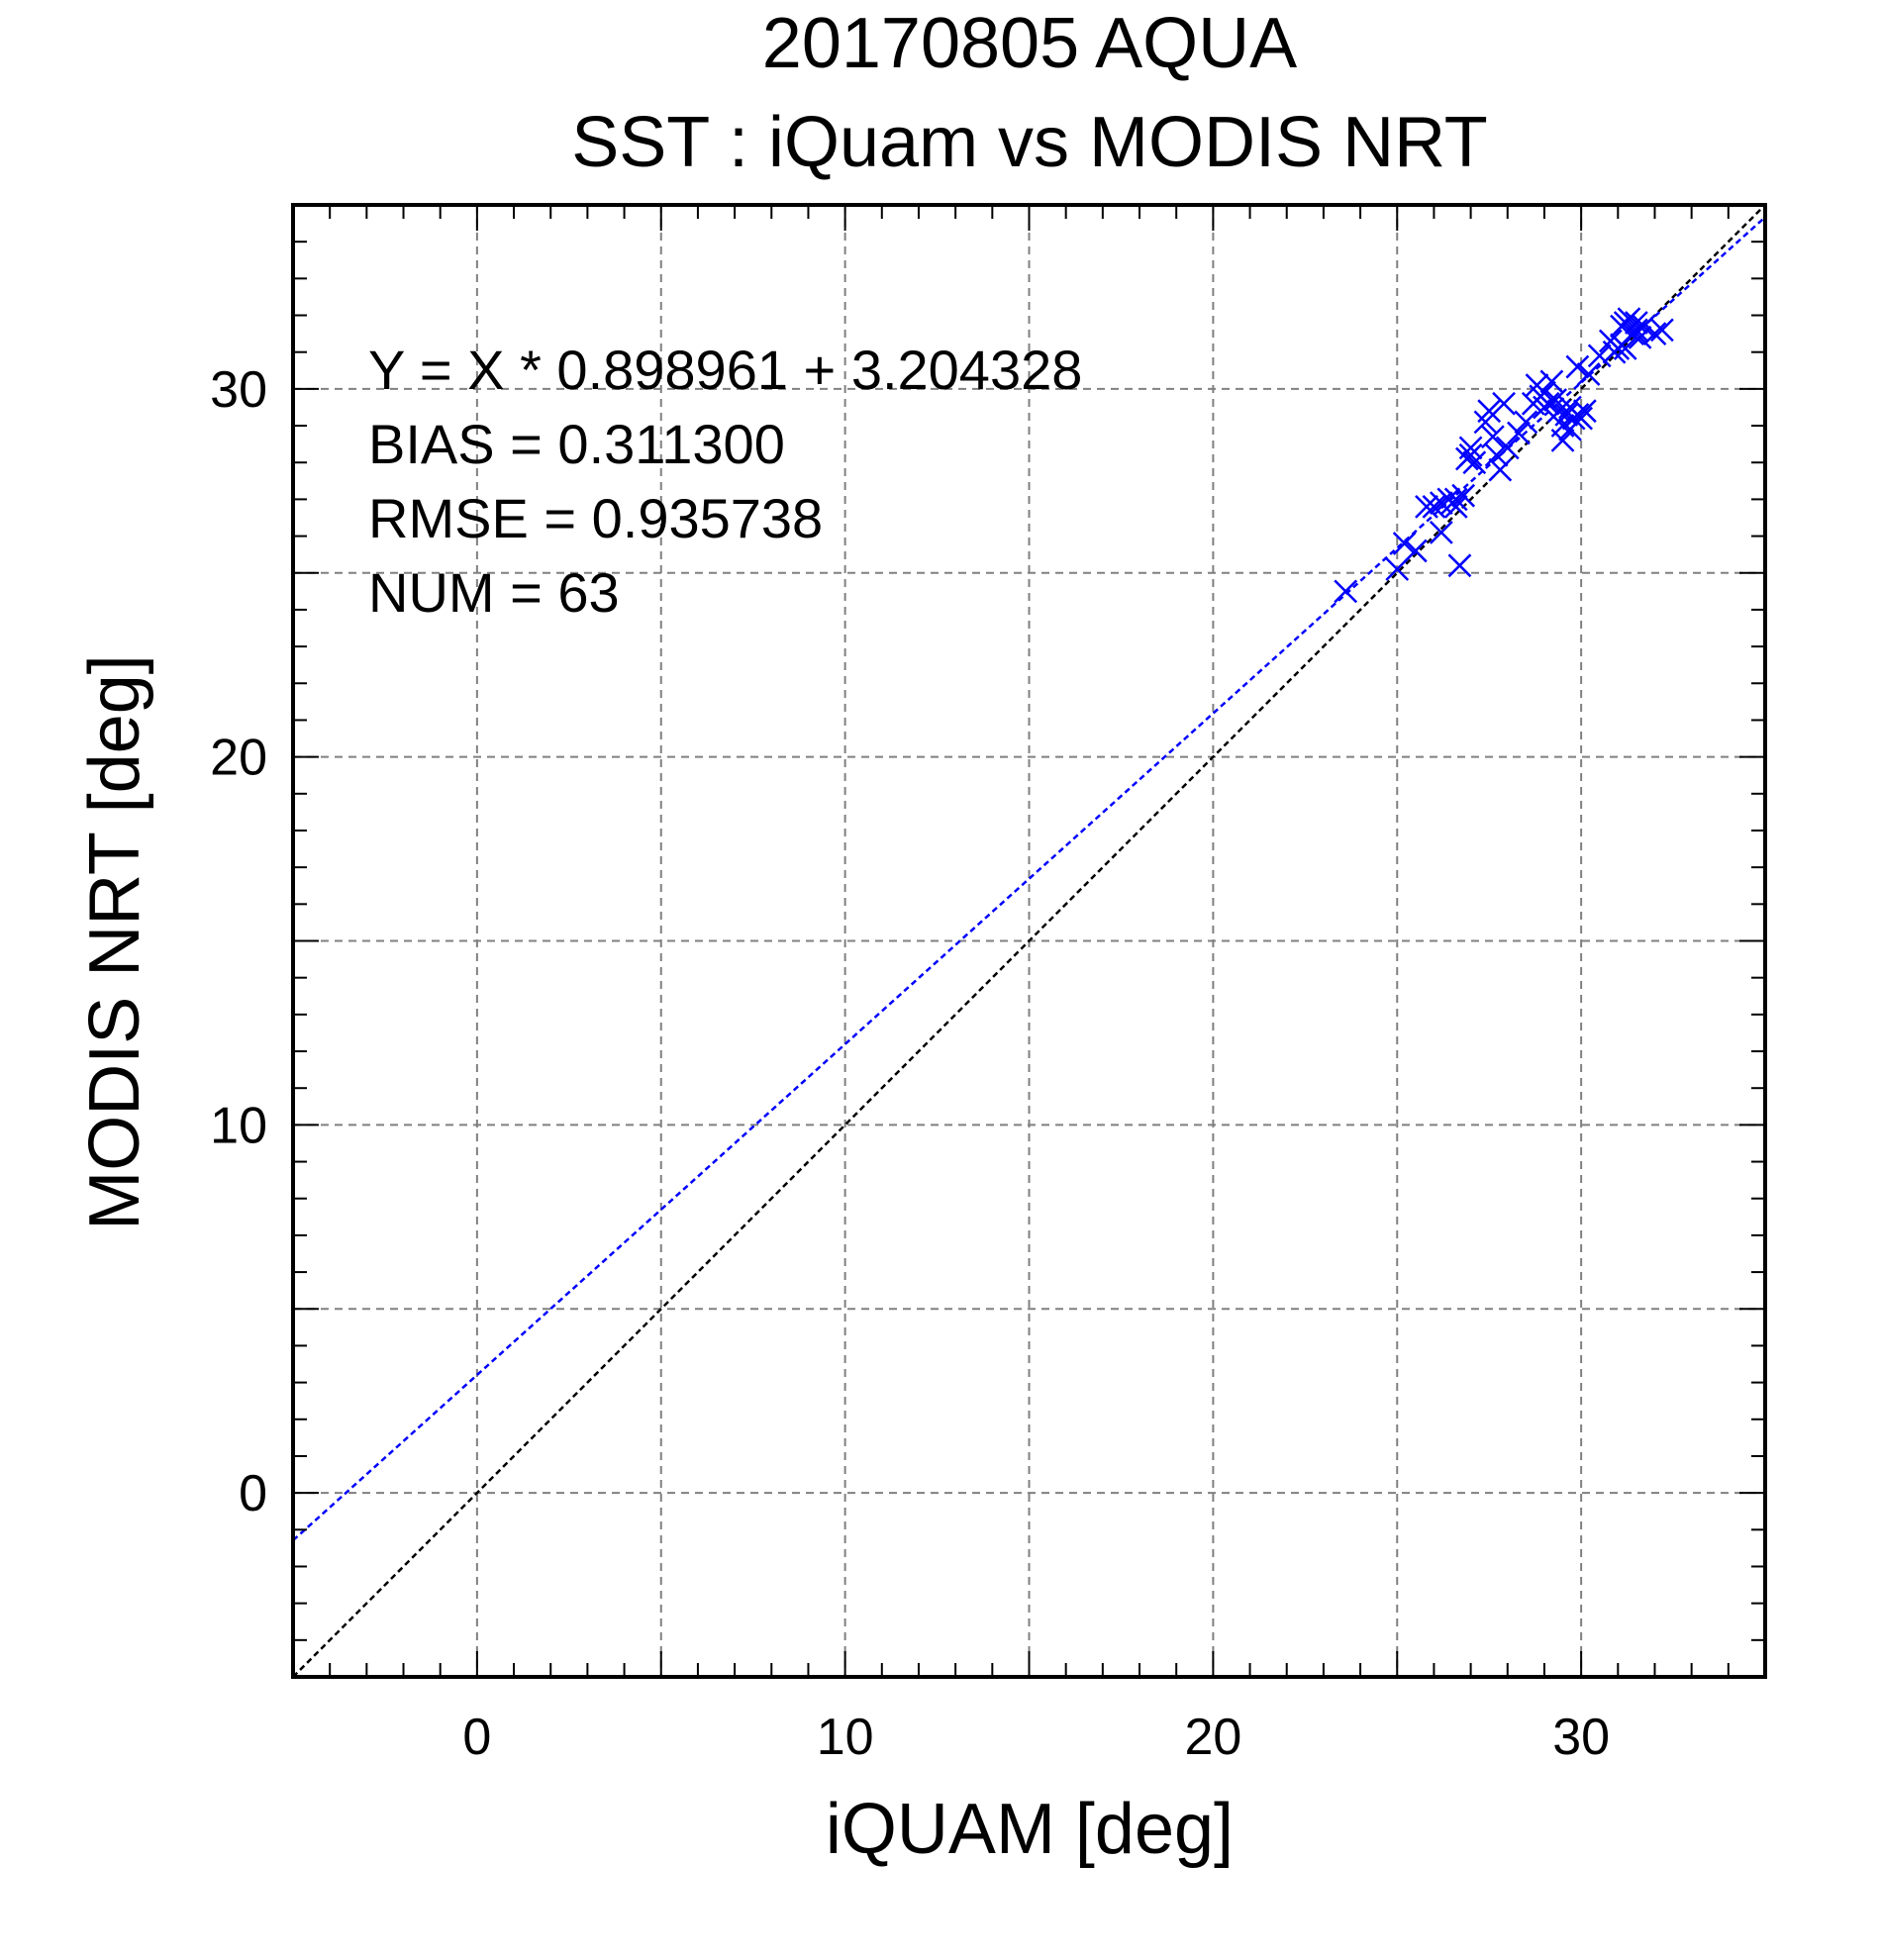  I want to click on x-tick-label: 20, so click(1212, 1737).